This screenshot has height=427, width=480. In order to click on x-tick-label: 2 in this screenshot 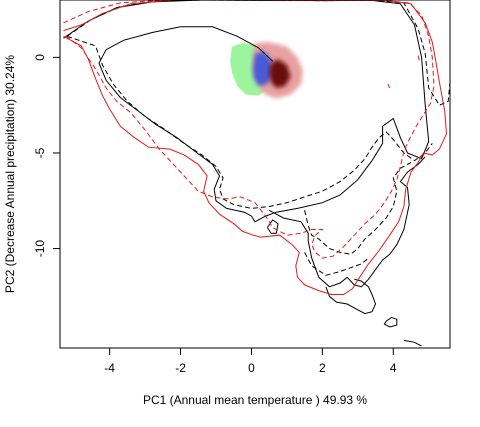, I will do `click(322, 368)`.